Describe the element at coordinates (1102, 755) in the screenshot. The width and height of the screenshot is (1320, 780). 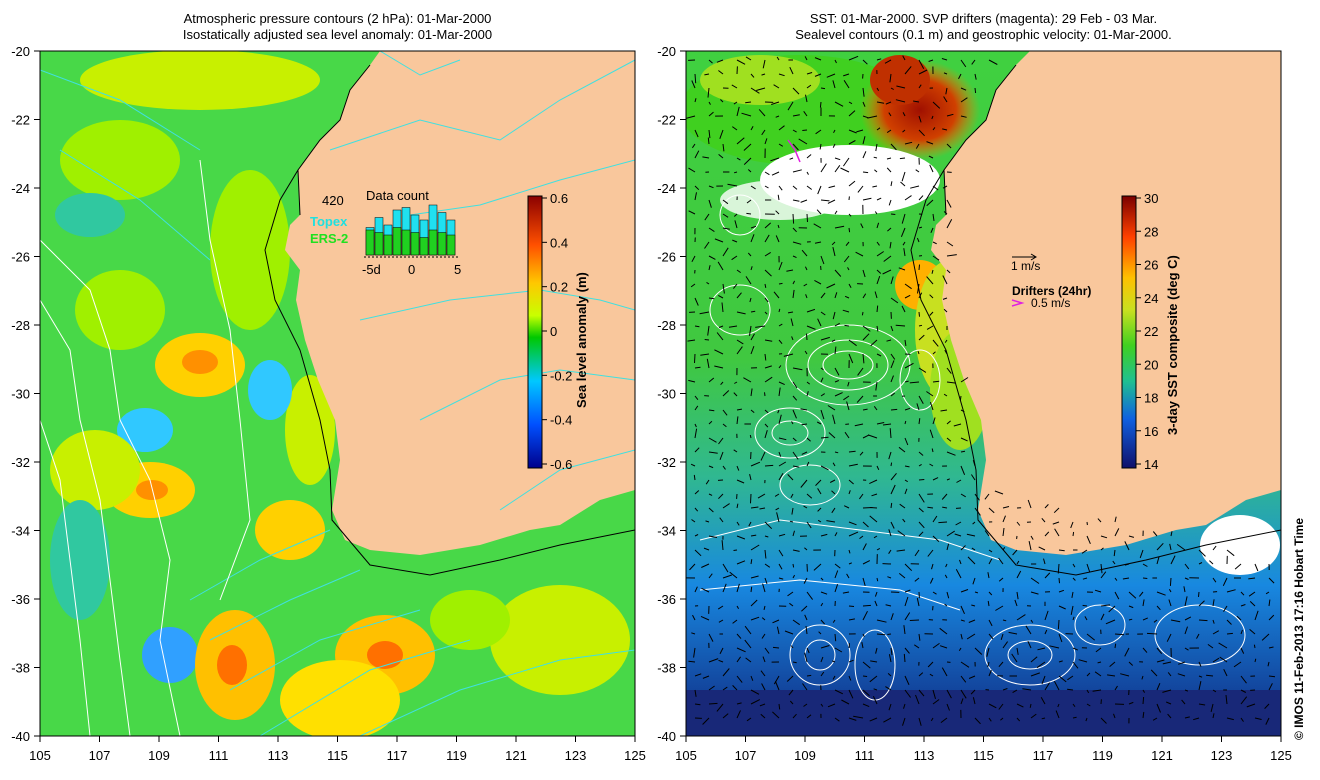
I see `right-lon-tick-label: 119` at that location.